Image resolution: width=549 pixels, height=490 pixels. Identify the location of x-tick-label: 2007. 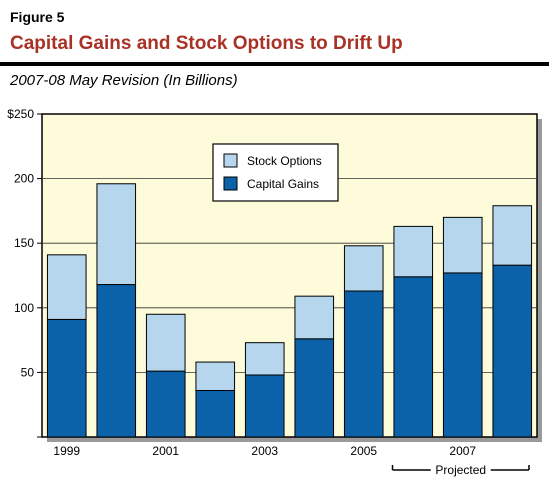
(462, 451).